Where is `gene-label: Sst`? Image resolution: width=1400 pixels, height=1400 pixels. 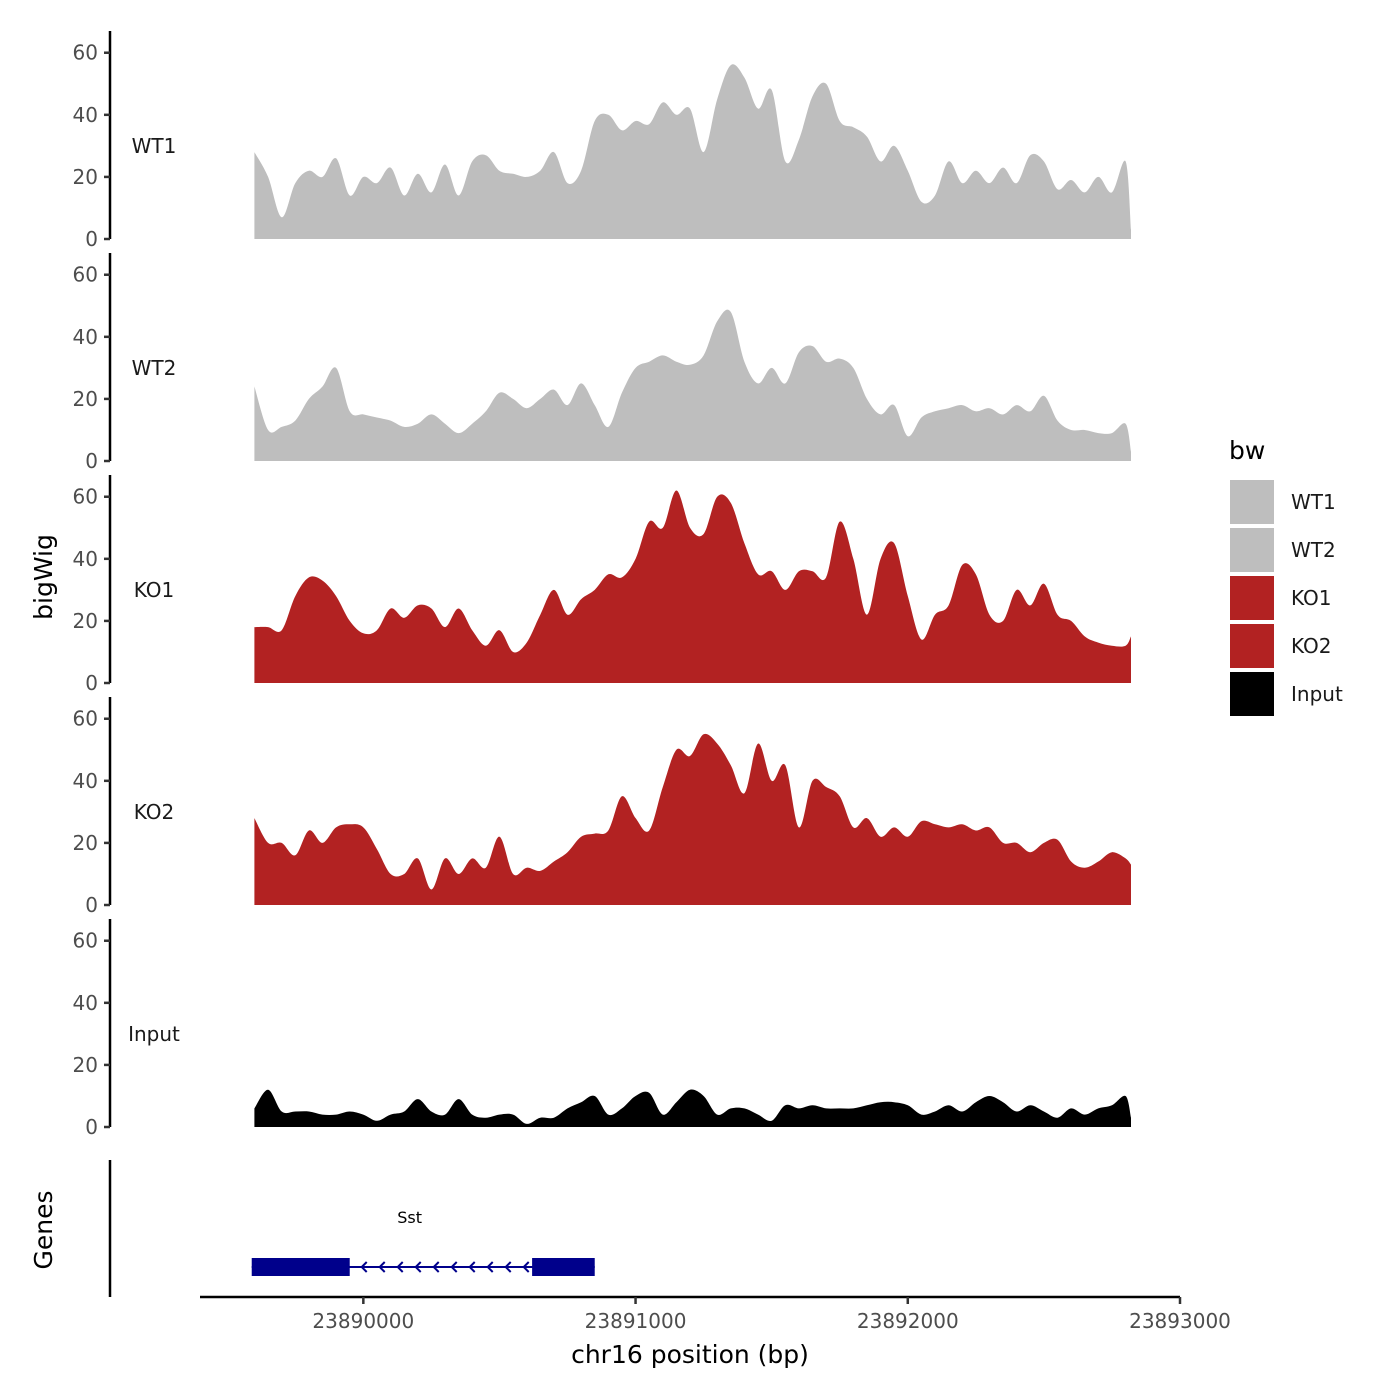 gene-label: Sst is located at coordinates (409, 1217).